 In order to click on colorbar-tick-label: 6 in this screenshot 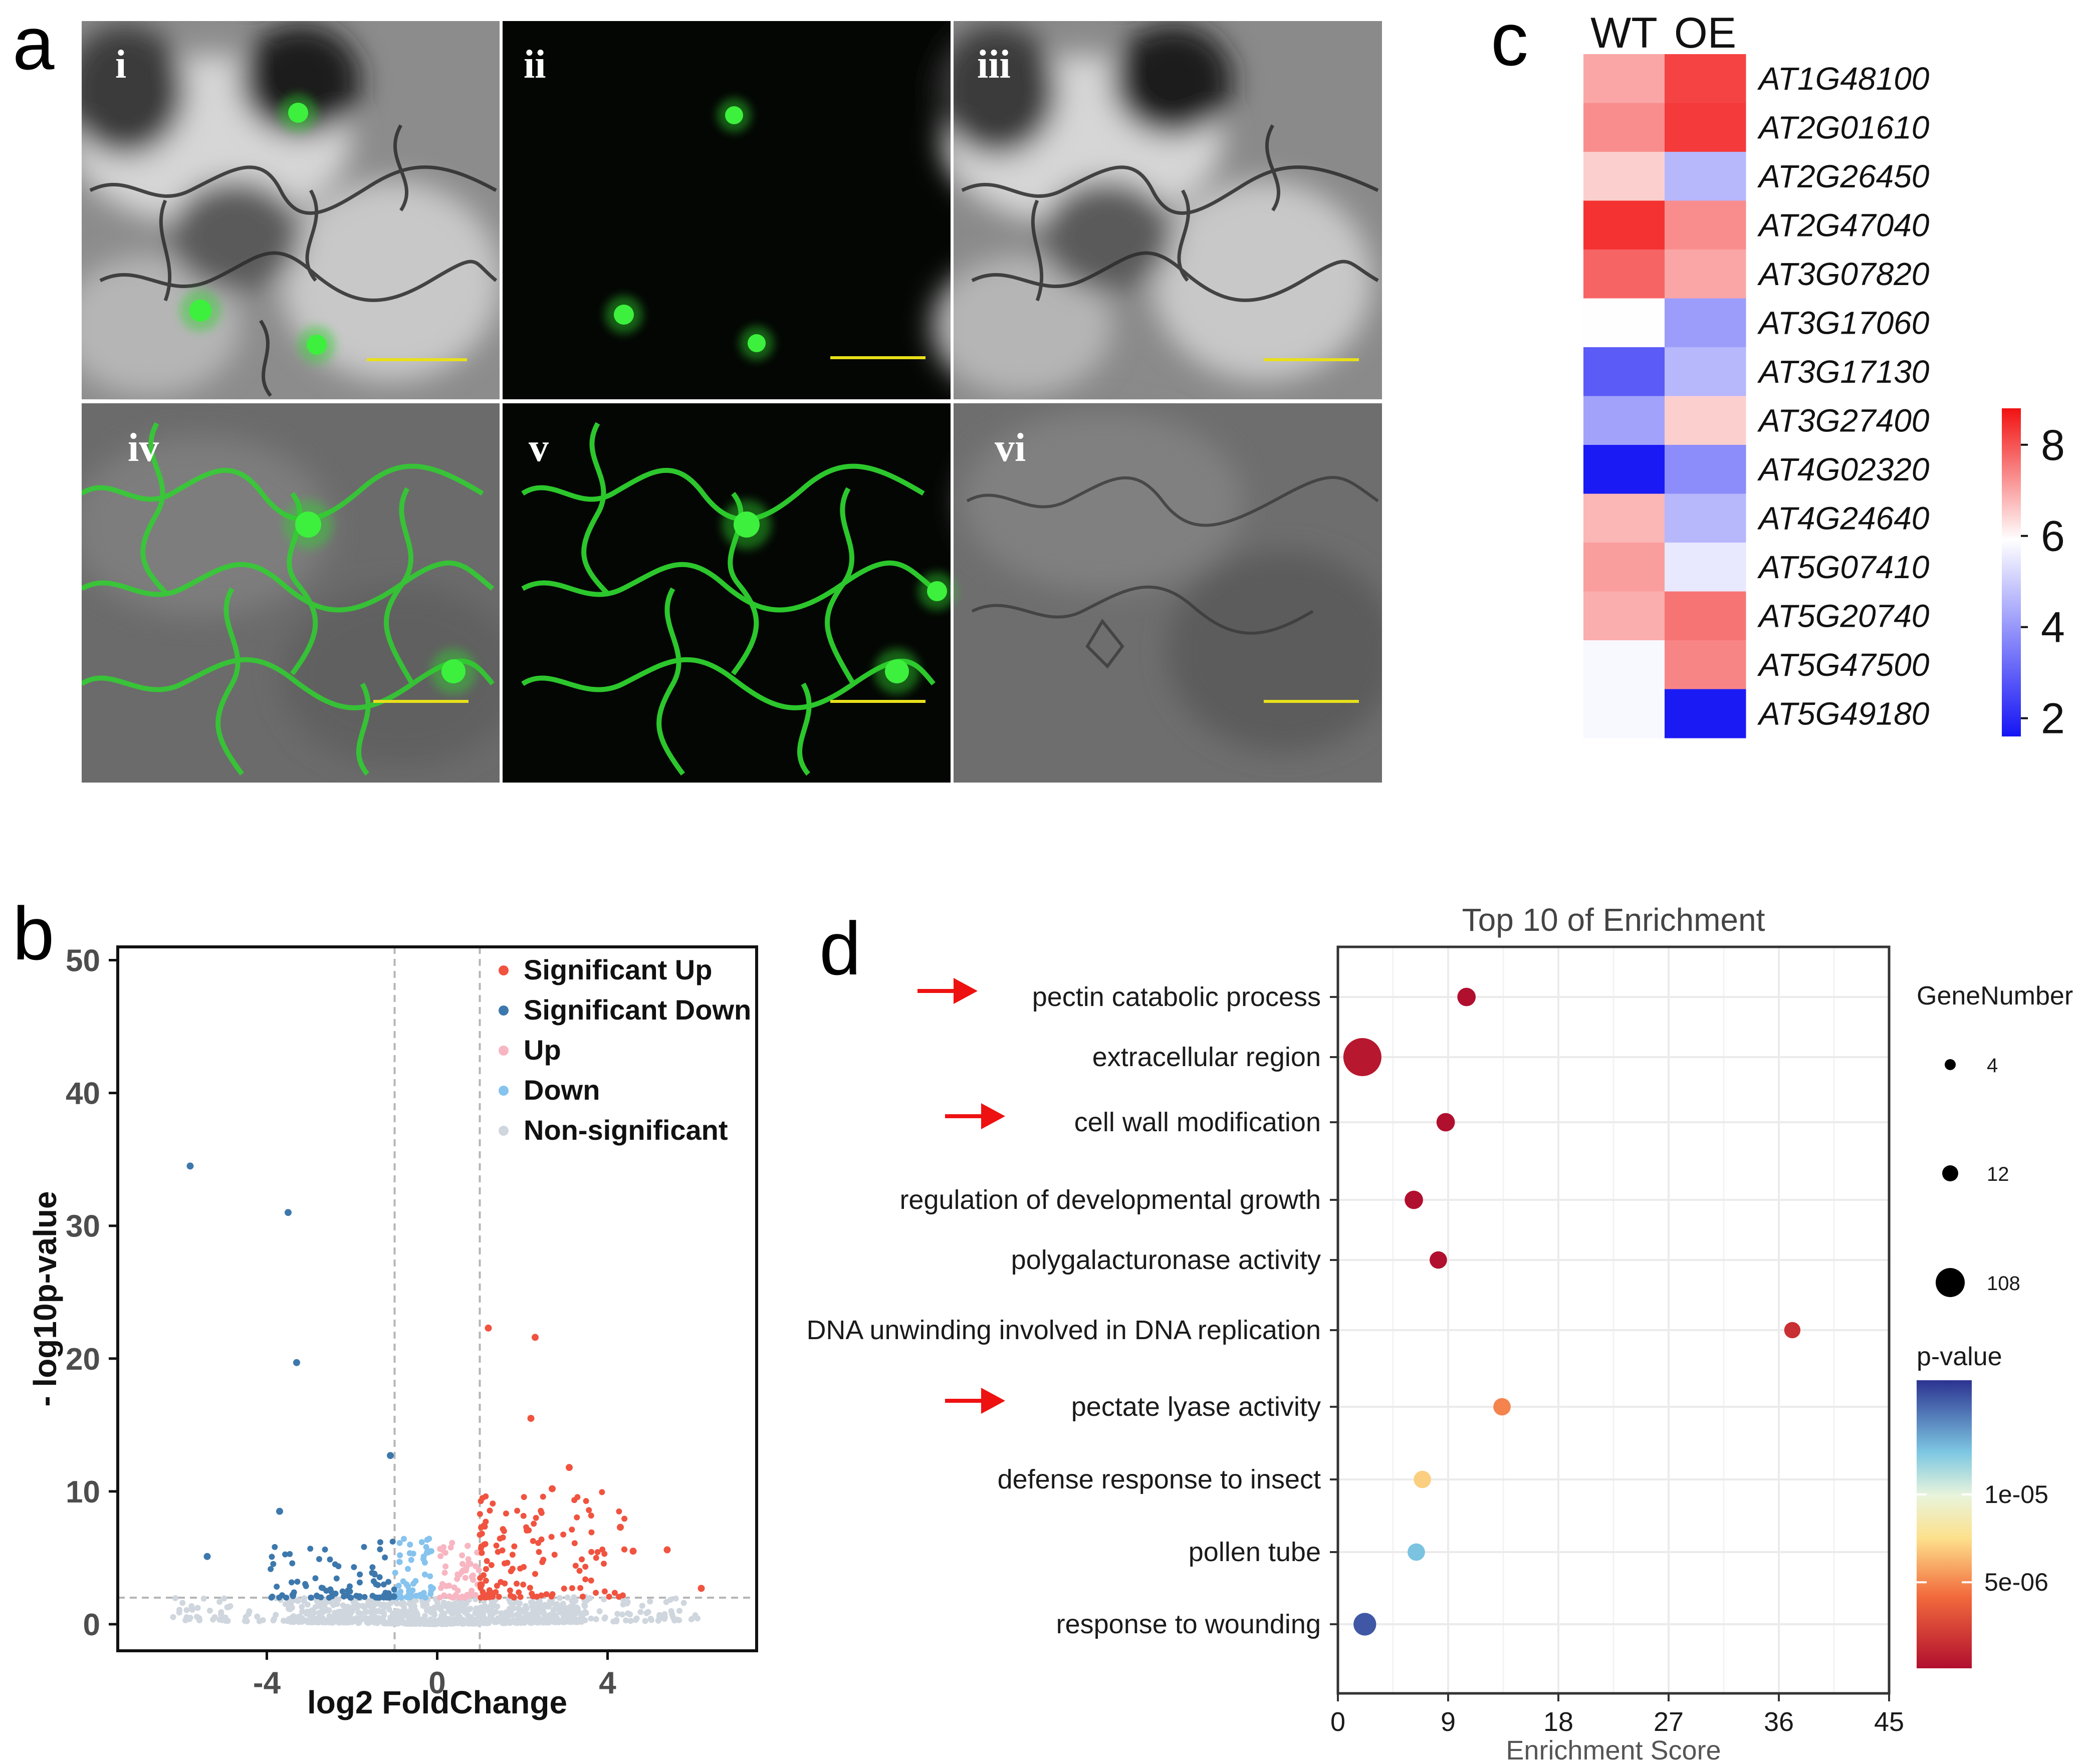, I will do `click(2053, 537)`.